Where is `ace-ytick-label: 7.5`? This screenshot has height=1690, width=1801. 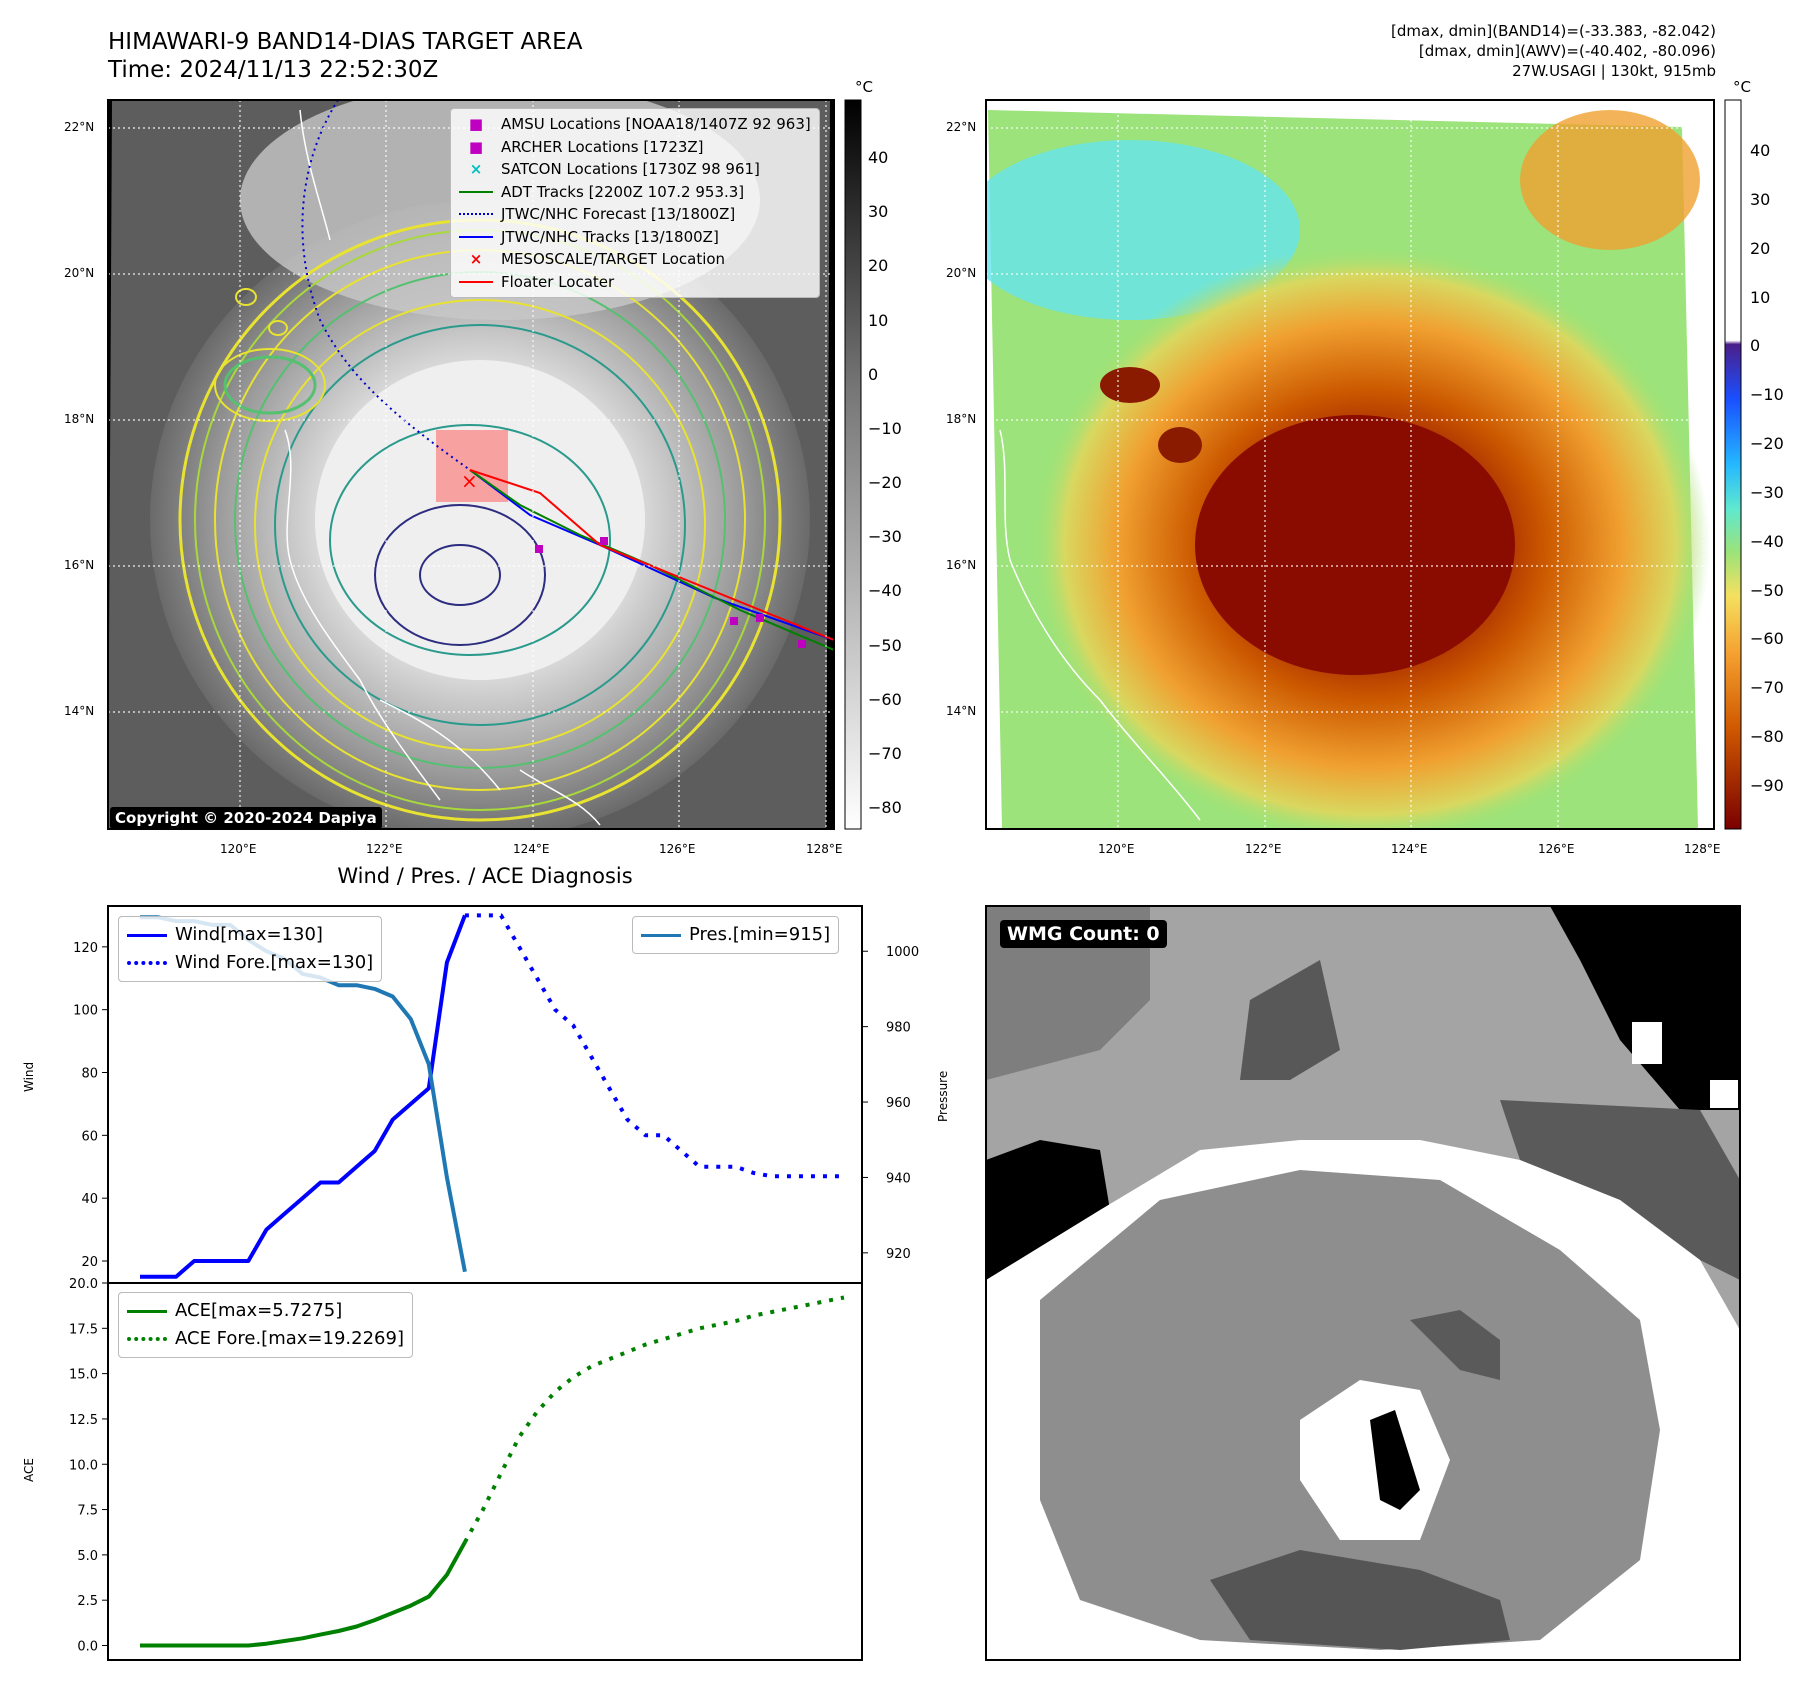
ace-ytick-label: 7.5 is located at coordinates (87, 1511).